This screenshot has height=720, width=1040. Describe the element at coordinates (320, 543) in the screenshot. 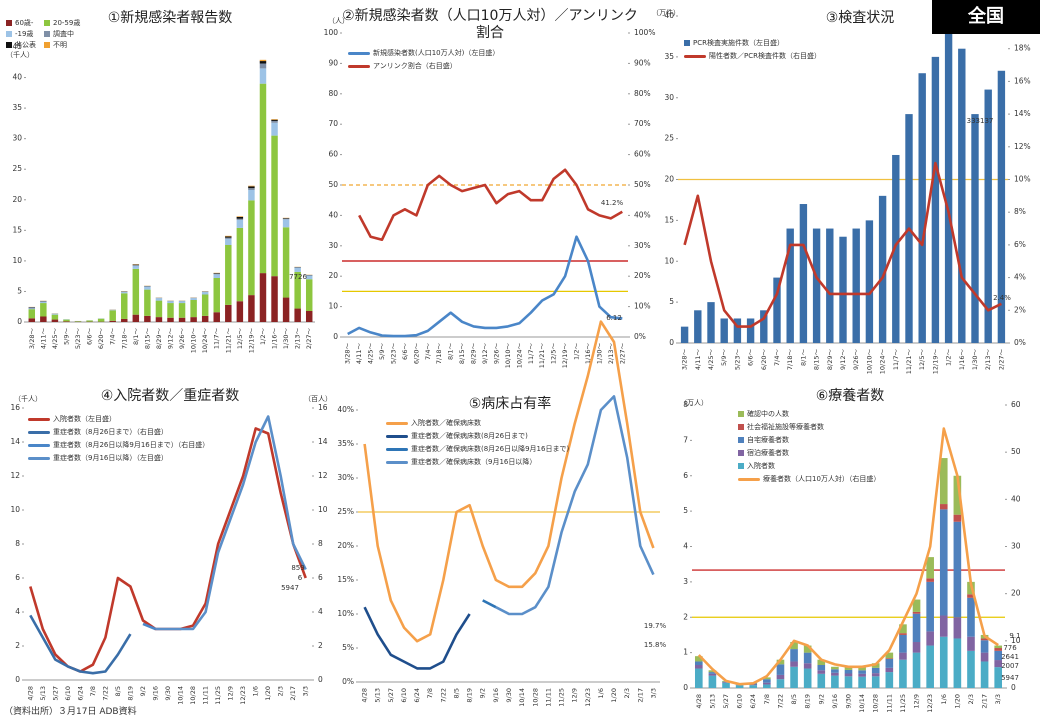

I see `y2-tick-label: 8` at that location.